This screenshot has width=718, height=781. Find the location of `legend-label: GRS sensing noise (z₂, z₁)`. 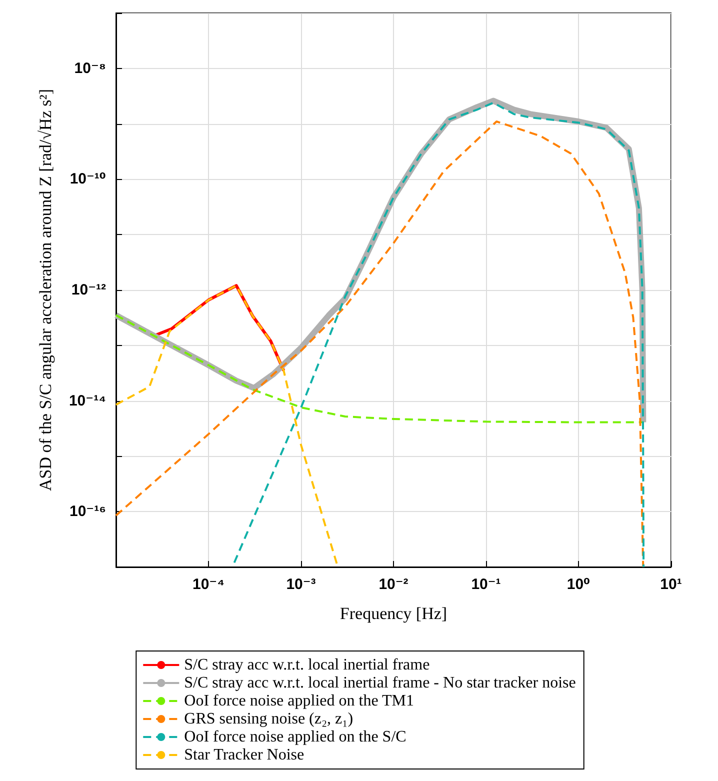

legend-label: GRS sensing noise (z₂, z₁) is located at coordinates (269, 719).